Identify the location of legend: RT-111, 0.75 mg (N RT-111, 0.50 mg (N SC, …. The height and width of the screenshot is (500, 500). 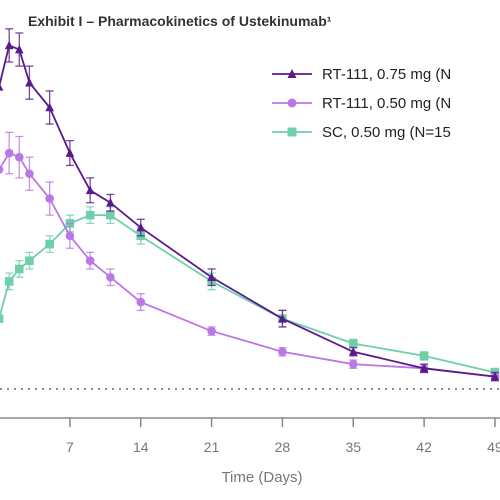
(361, 103).